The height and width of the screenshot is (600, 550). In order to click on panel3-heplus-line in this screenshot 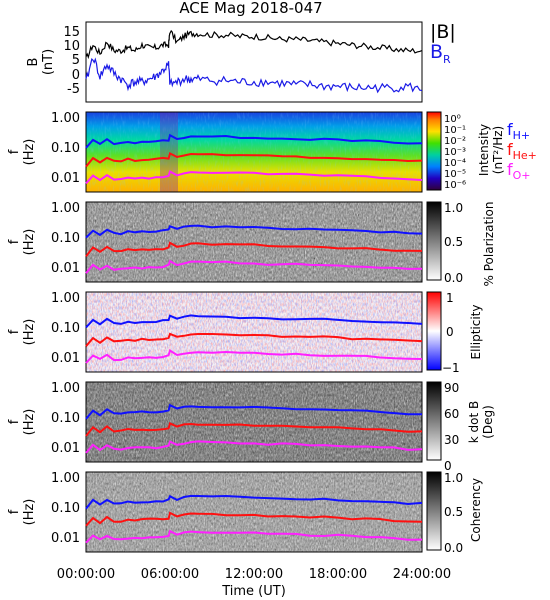, I will do `click(254, 249)`.